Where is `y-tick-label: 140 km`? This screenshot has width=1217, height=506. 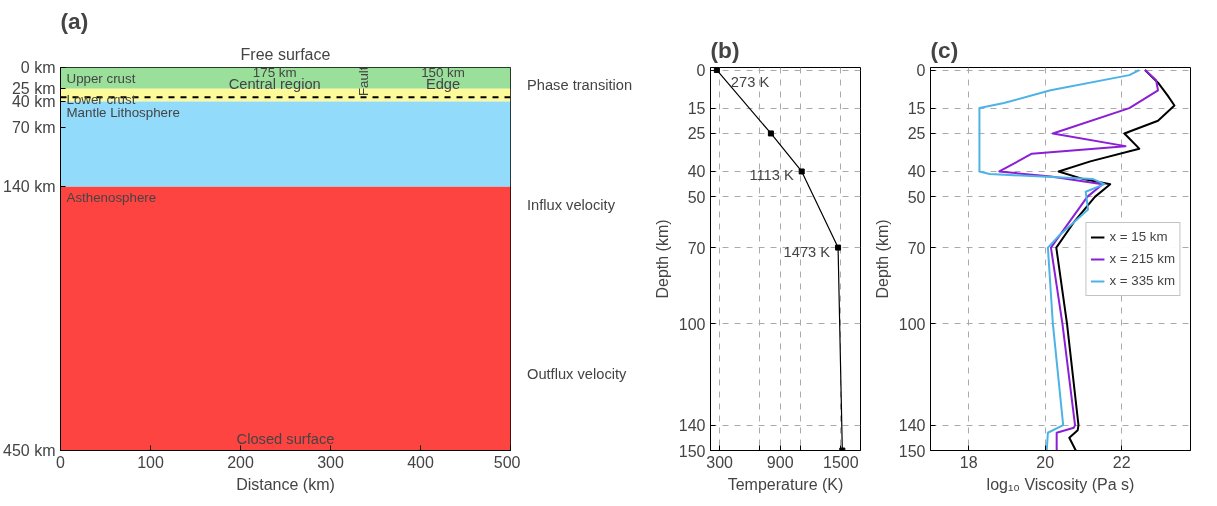
y-tick-label: 140 km is located at coordinates (29, 187).